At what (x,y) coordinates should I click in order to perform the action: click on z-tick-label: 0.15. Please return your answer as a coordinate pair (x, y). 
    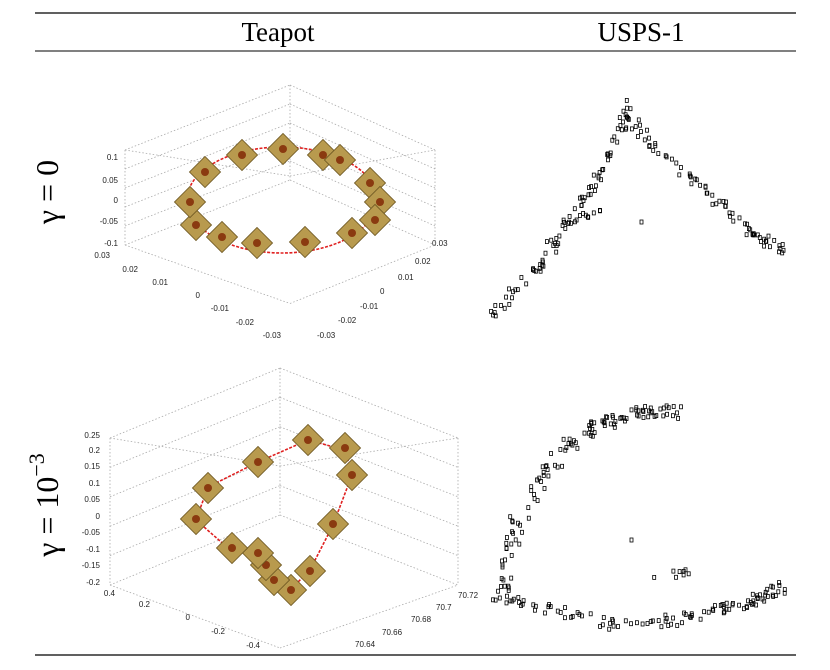
    Looking at the image, I should click on (92, 466).